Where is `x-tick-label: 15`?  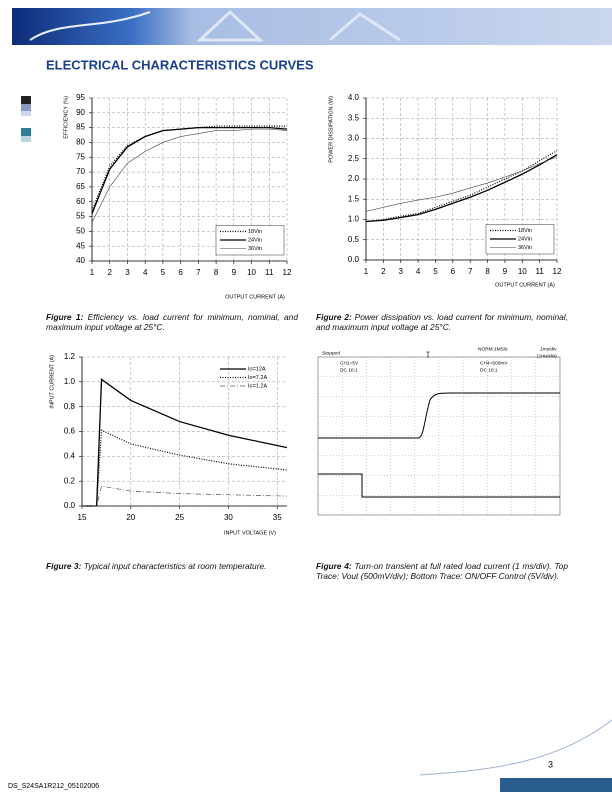
x-tick-label: 15 is located at coordinates (82, 517).